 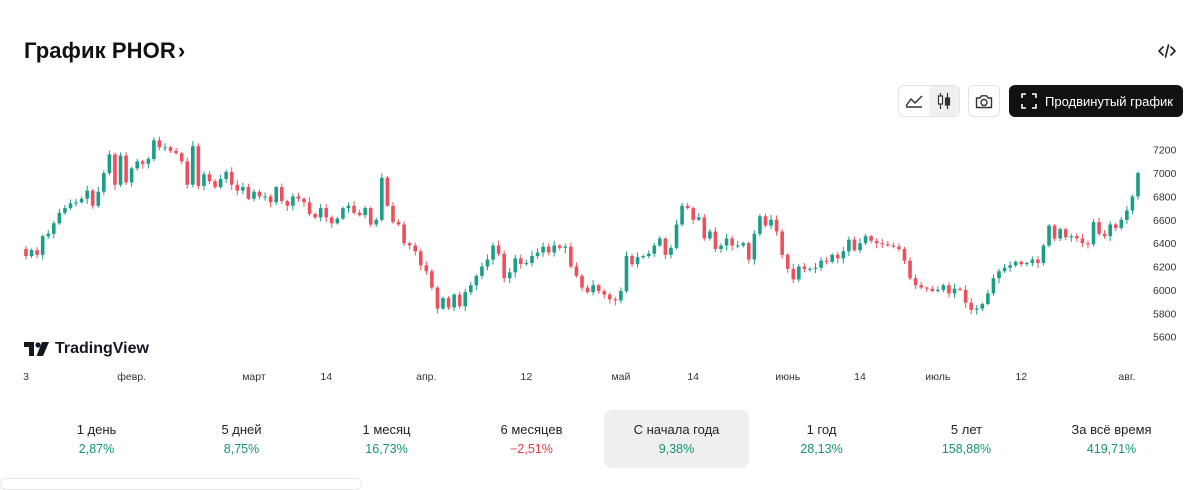 What do you see at coordinates (1111, 449) in the screenshot?
I see `period-change: 419,71%` at bounding box center [1111, 449].